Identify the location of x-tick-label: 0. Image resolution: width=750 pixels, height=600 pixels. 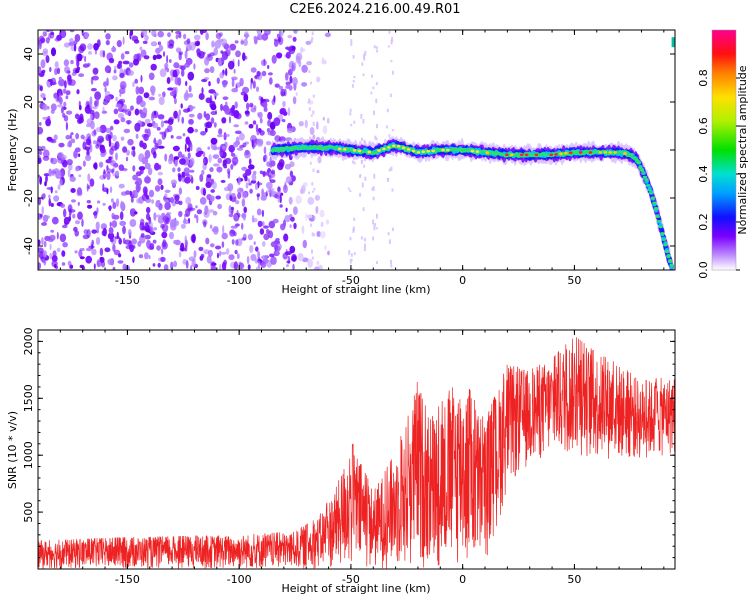
(462, 579).